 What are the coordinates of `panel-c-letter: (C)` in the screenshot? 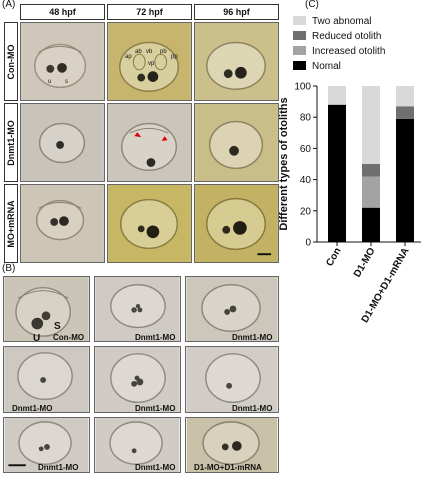 It's located at (312, 5).